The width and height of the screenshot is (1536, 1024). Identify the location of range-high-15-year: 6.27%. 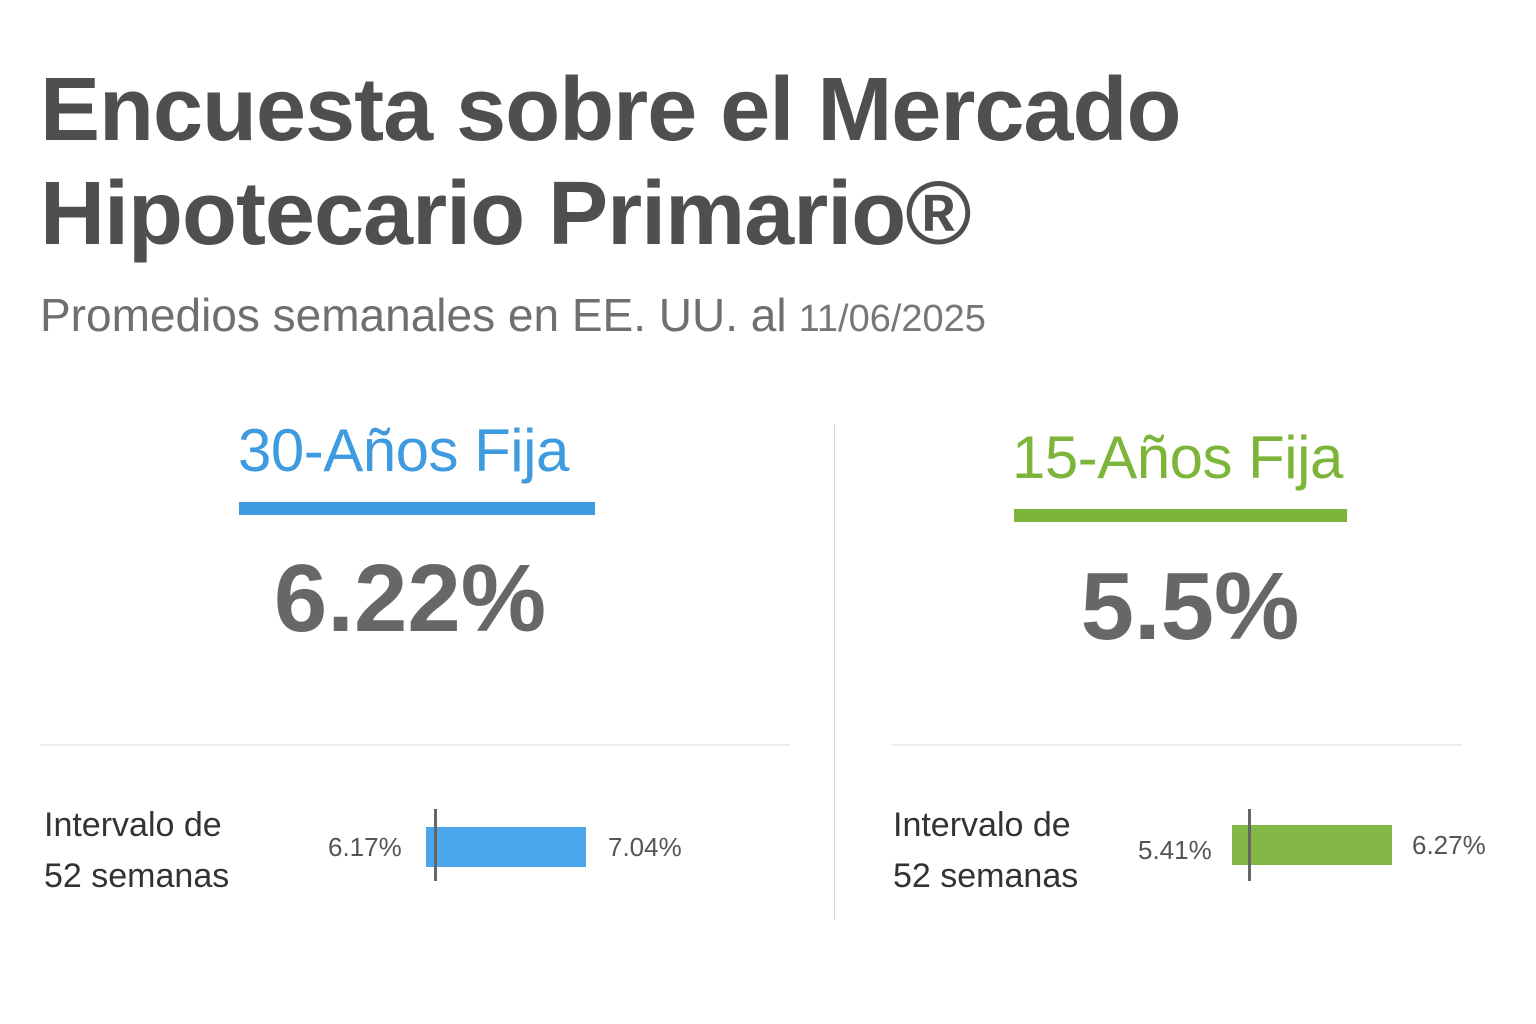
(1449, 845).